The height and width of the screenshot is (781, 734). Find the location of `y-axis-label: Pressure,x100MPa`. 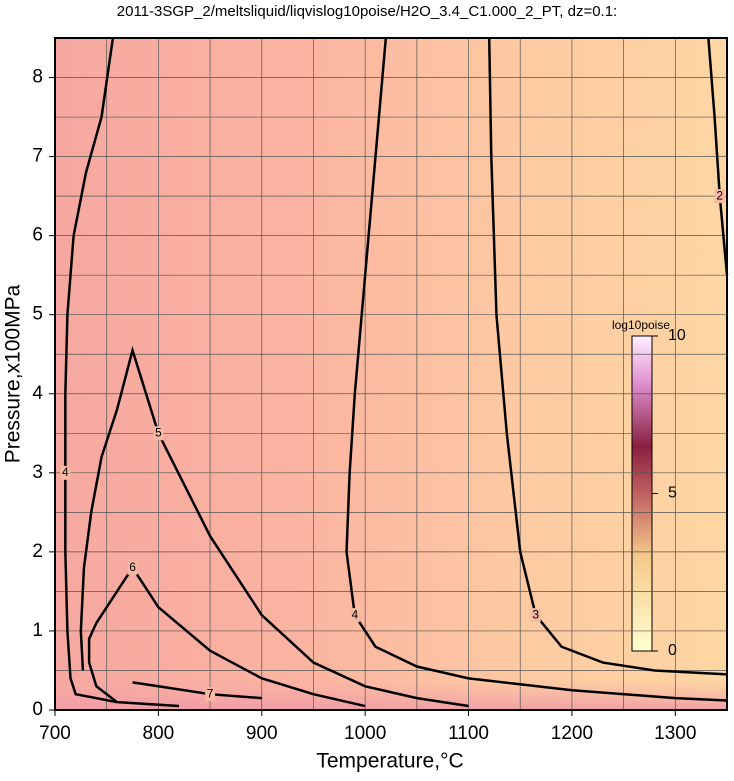

y-axis-label: Pressure,x100MPa is located at coordinates (13, 373).